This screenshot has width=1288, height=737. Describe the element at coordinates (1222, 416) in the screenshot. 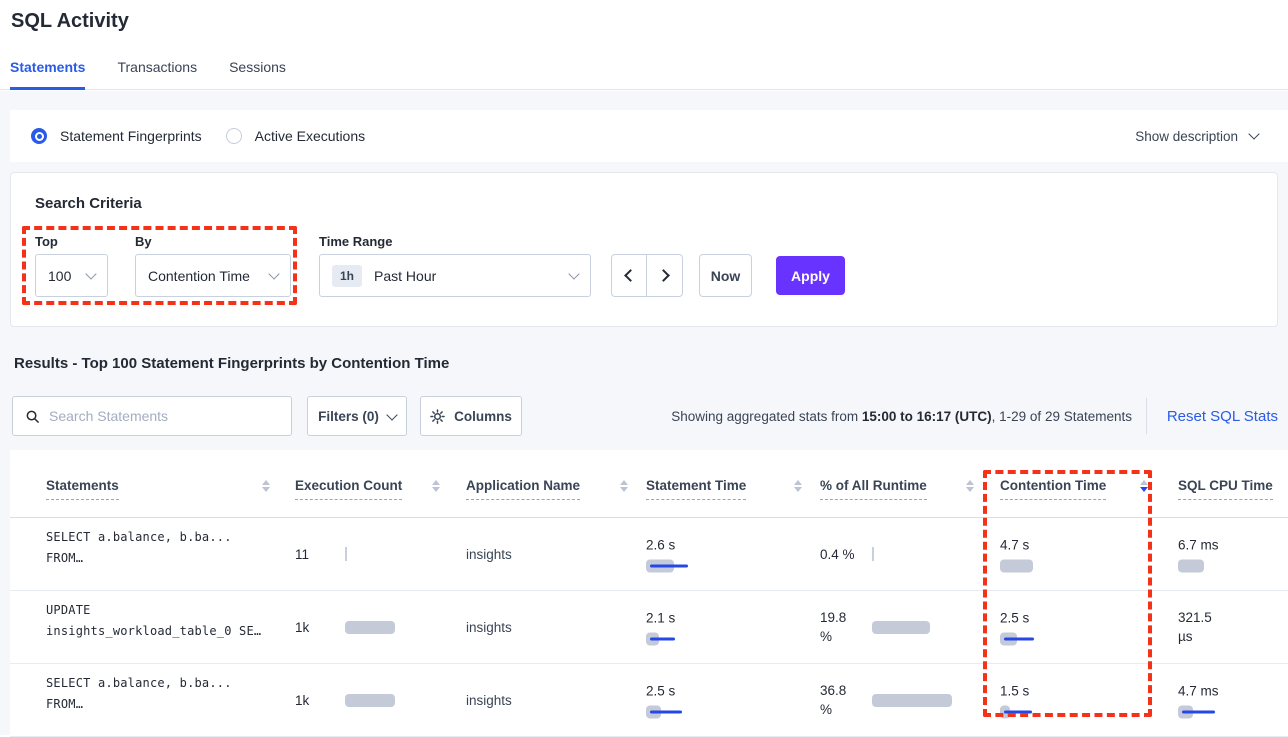

I see `reset-sql-stats-link: Reset SQL Stats` at that location.